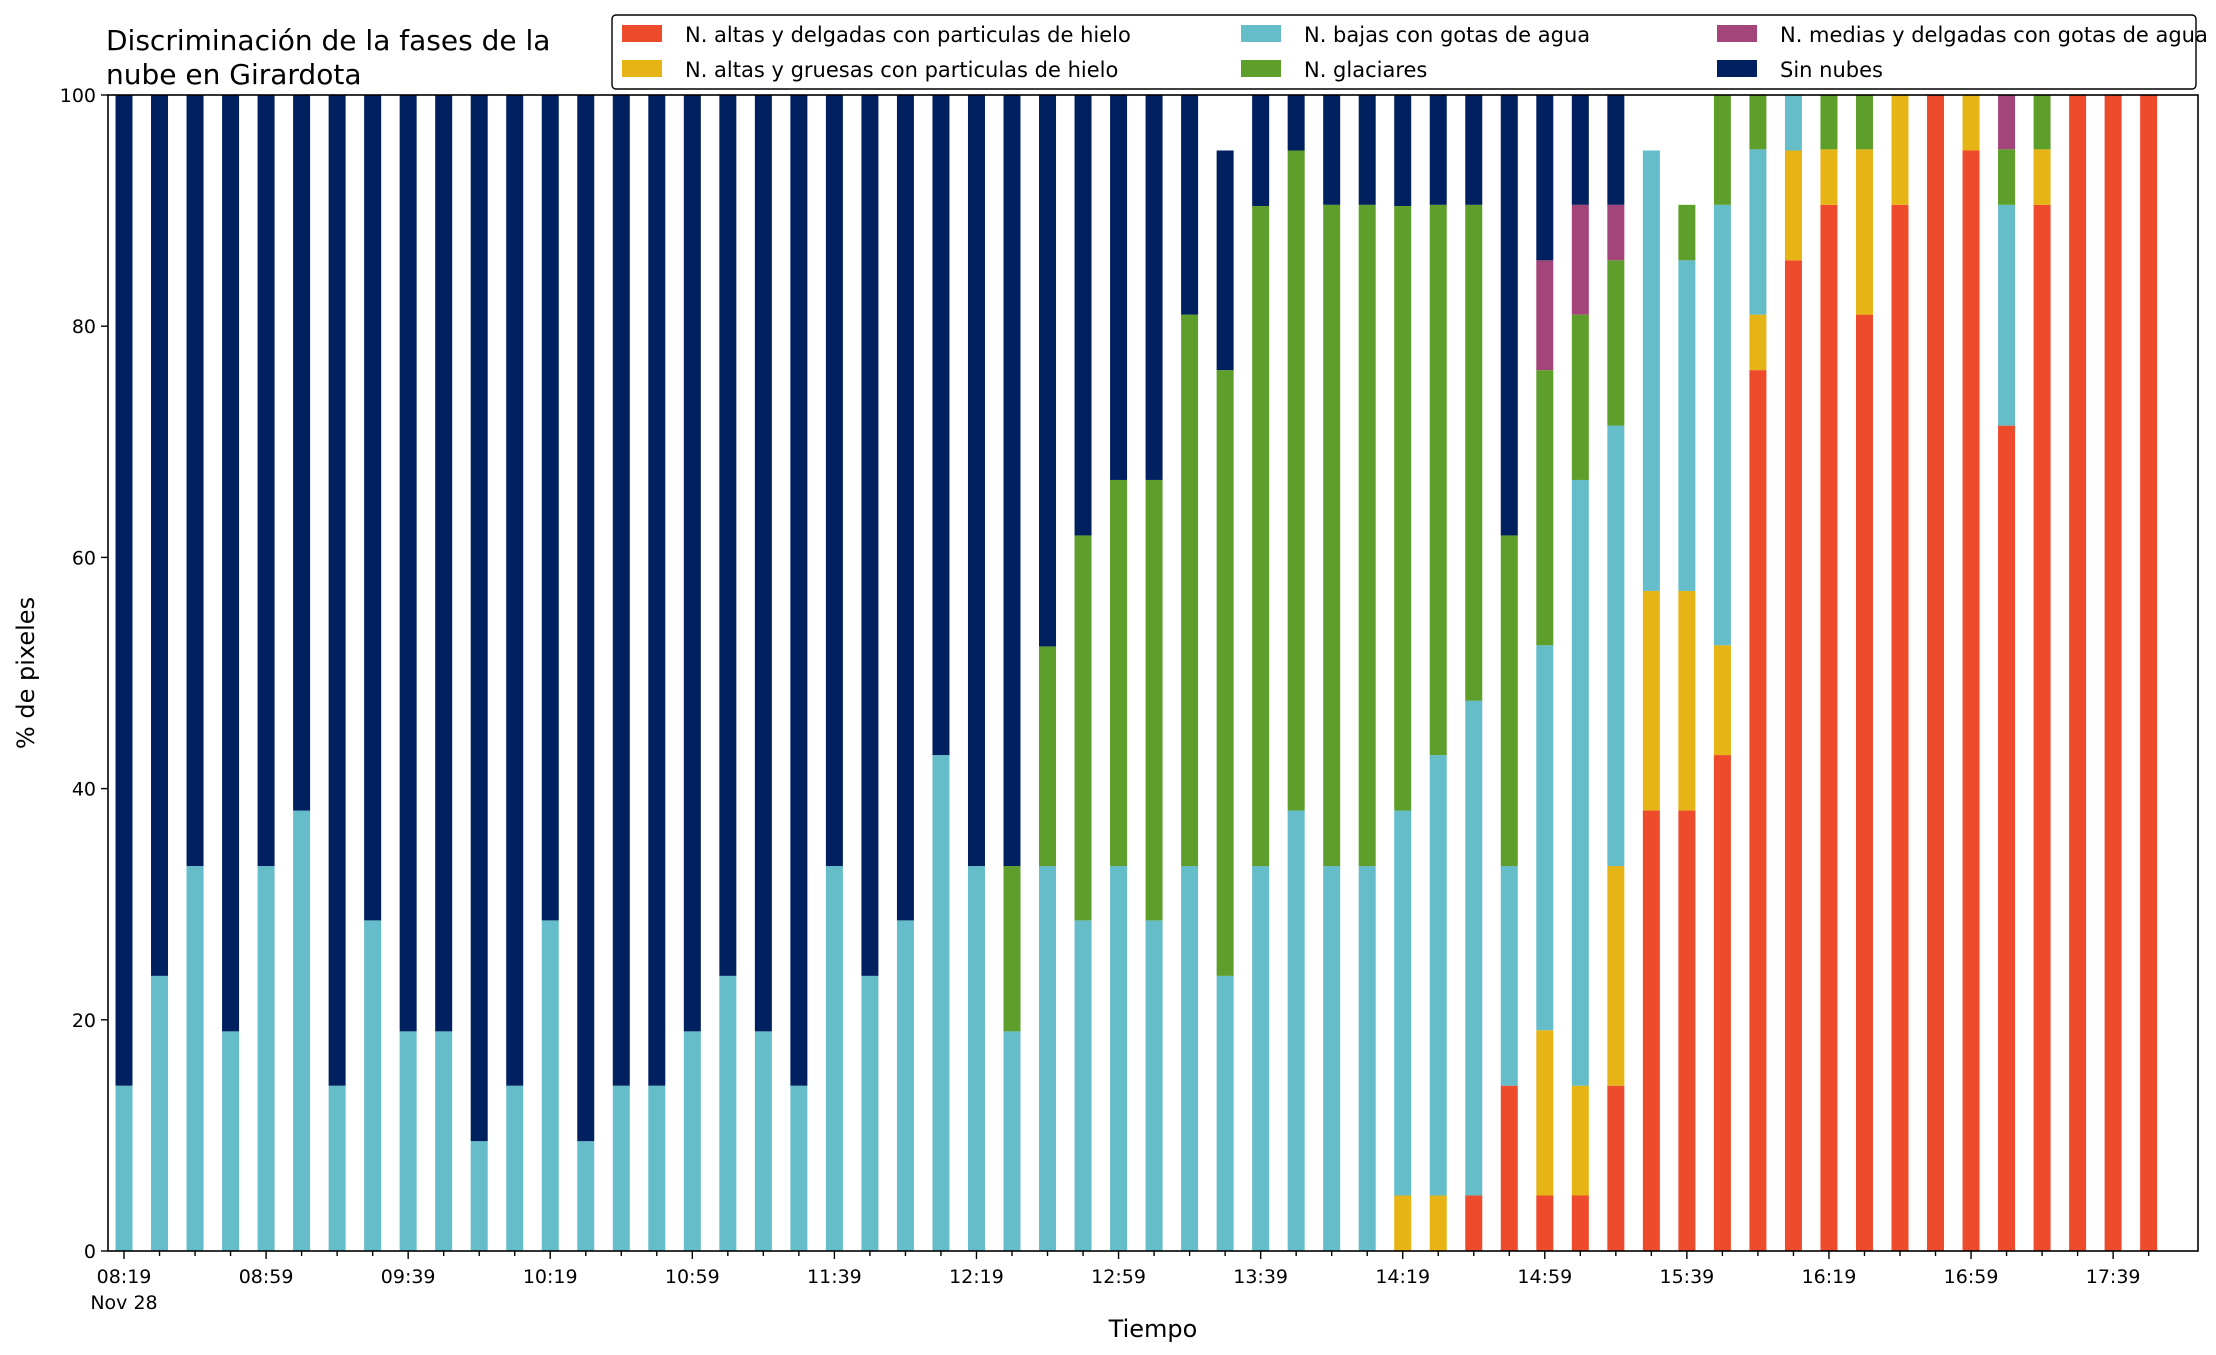 This screenshot has width=2216, height=1355. Describe the element at coordinates (2113, 1277) in the screenshot. I see `x-tick-label: 17:39` at that location.